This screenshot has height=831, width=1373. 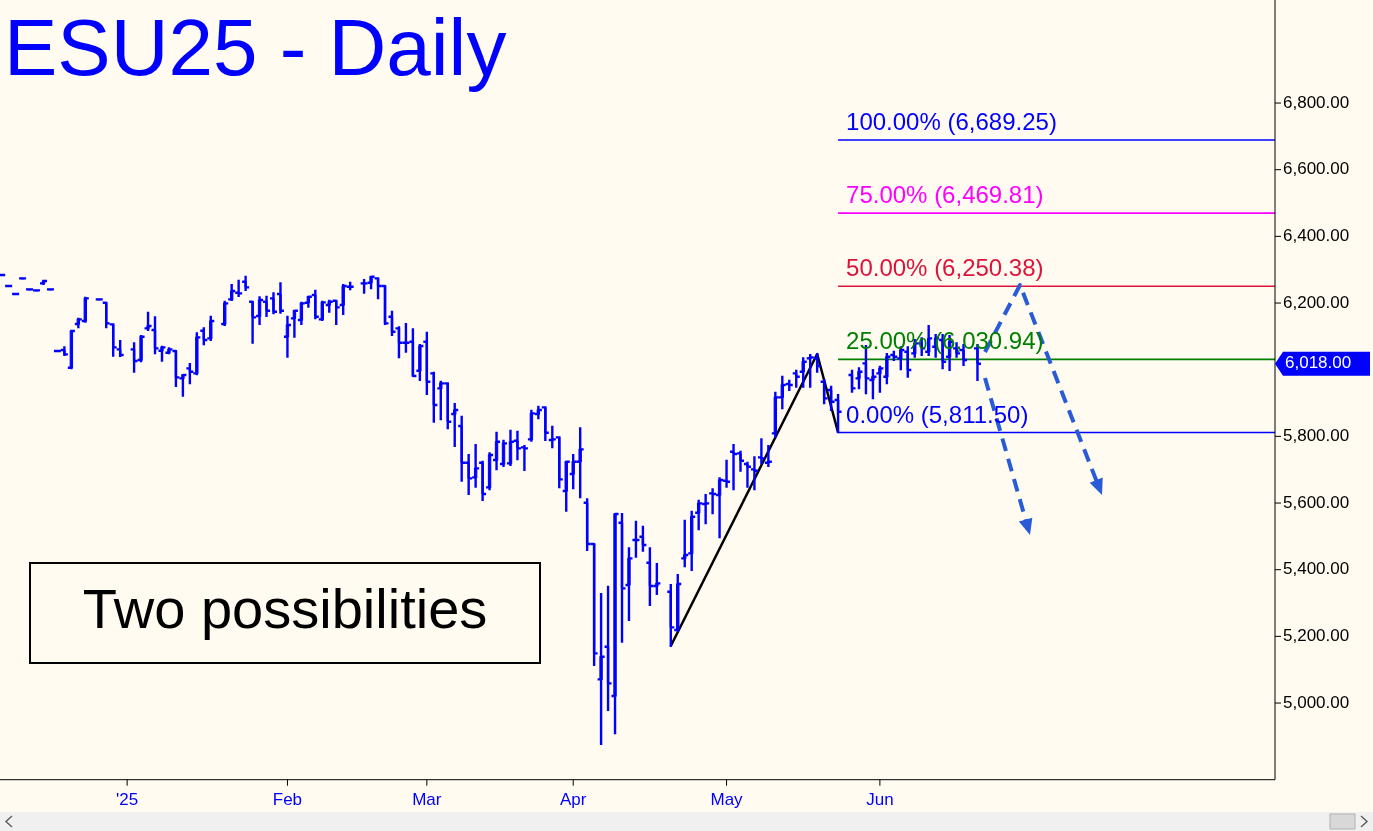 What do you see at coordinates (1316, 569) in the screenshot?
I see `y-tick-label: 5,400.00` at bounding box center [1316, 569].